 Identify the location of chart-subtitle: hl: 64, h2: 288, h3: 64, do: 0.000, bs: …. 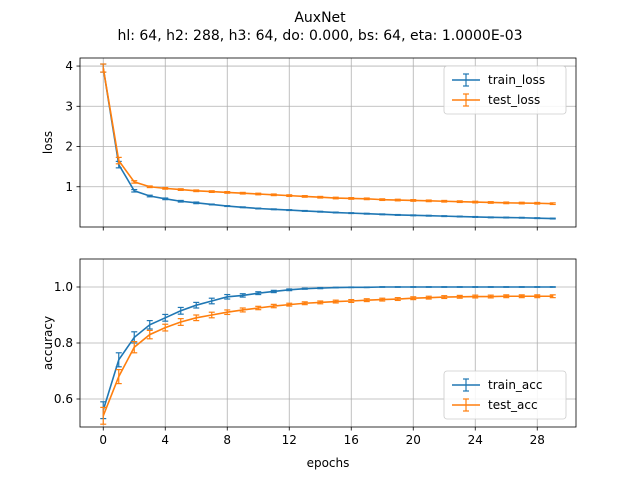
(319, 36).